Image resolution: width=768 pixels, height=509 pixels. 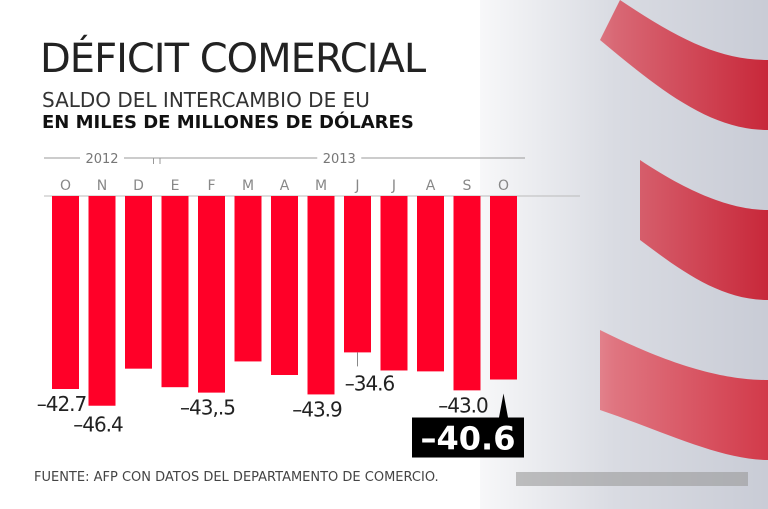 What do you see at coordinates (206, 100) in the screenshot?
I see `chart-subtitle: SALDO DEL INTERCAMBIO DE EU` at bounding box center [206, 100].